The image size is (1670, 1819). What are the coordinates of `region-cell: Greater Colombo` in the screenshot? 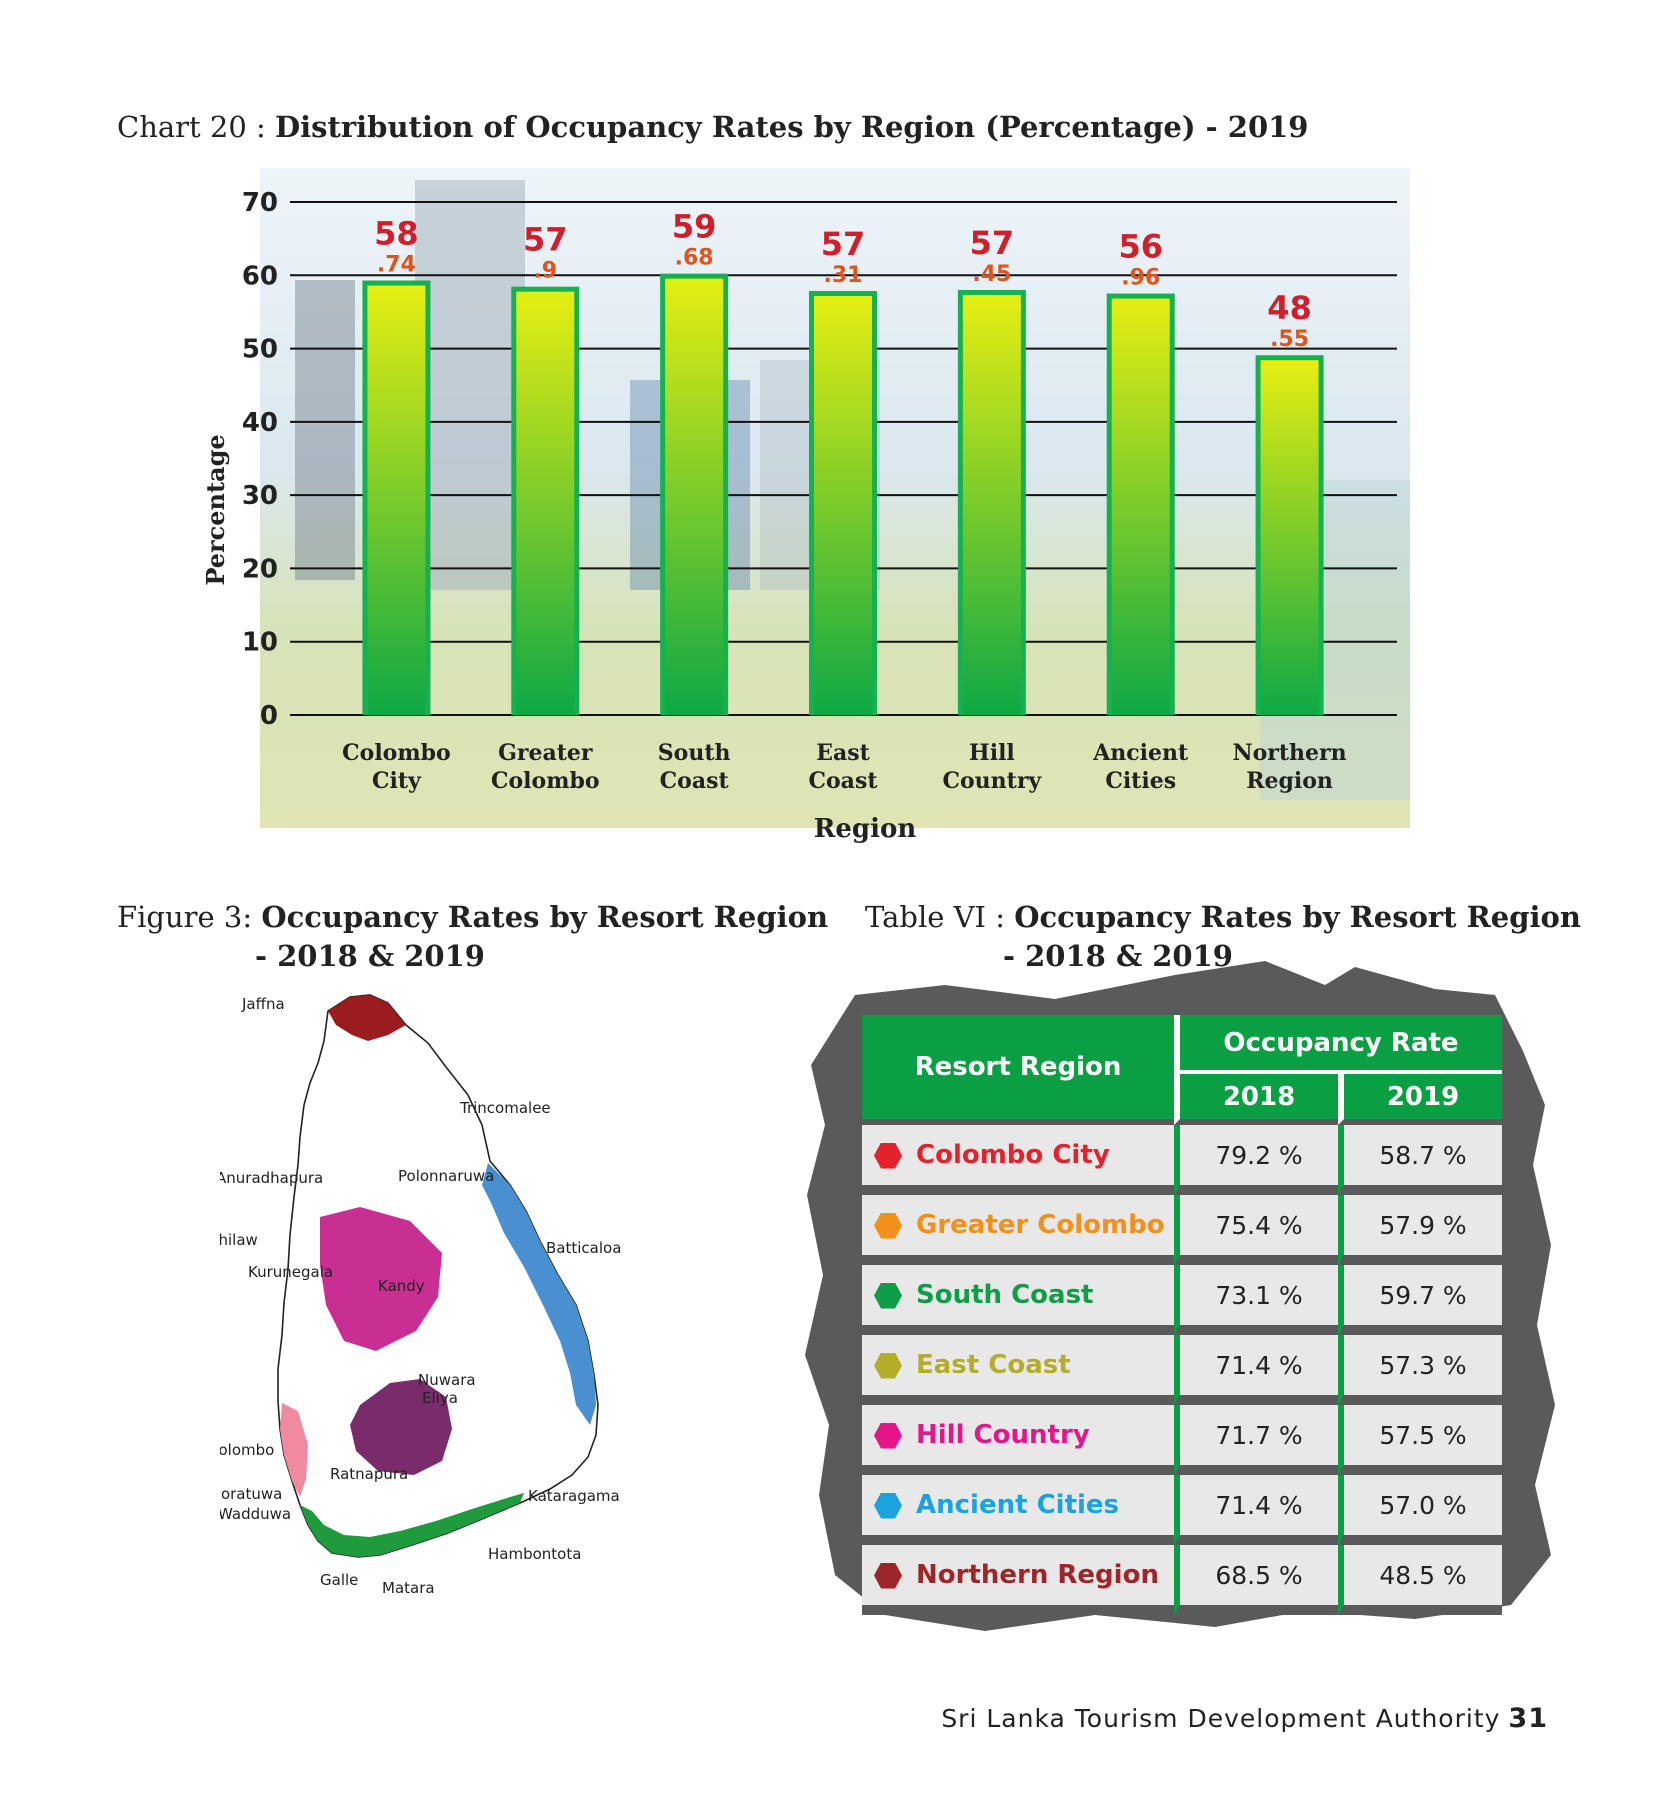 It's located at (1018, 1230).